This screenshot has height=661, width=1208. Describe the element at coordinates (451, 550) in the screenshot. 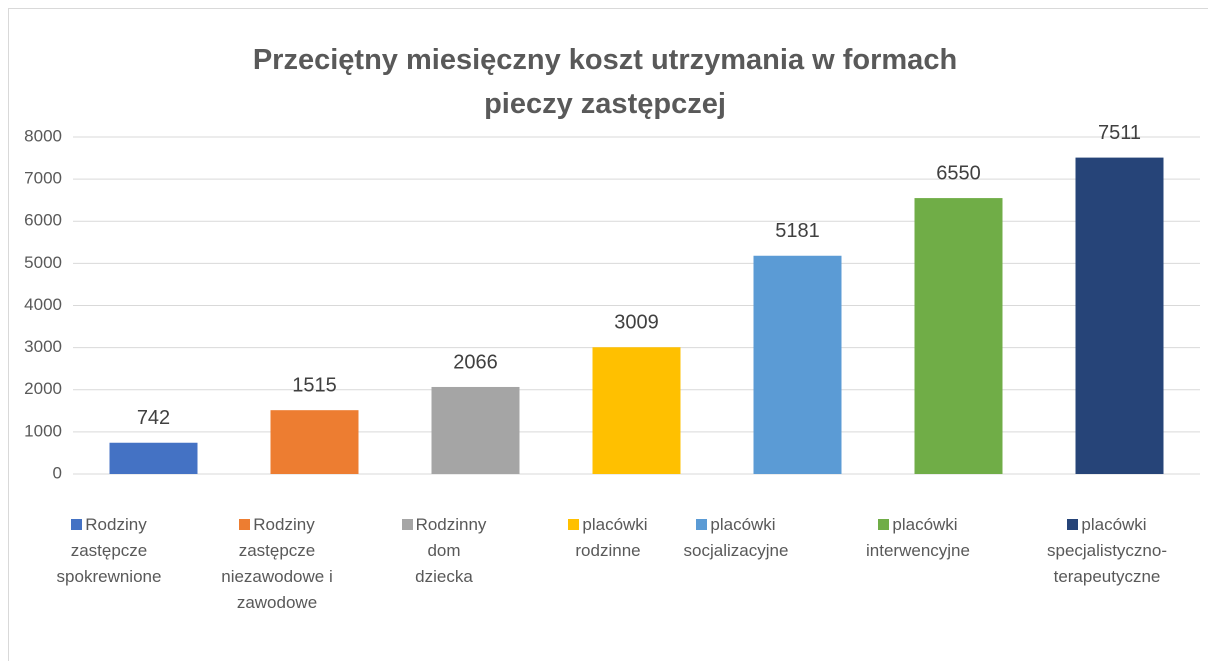

I see `legend-label: Rodzinny dom dziecka` at that location.